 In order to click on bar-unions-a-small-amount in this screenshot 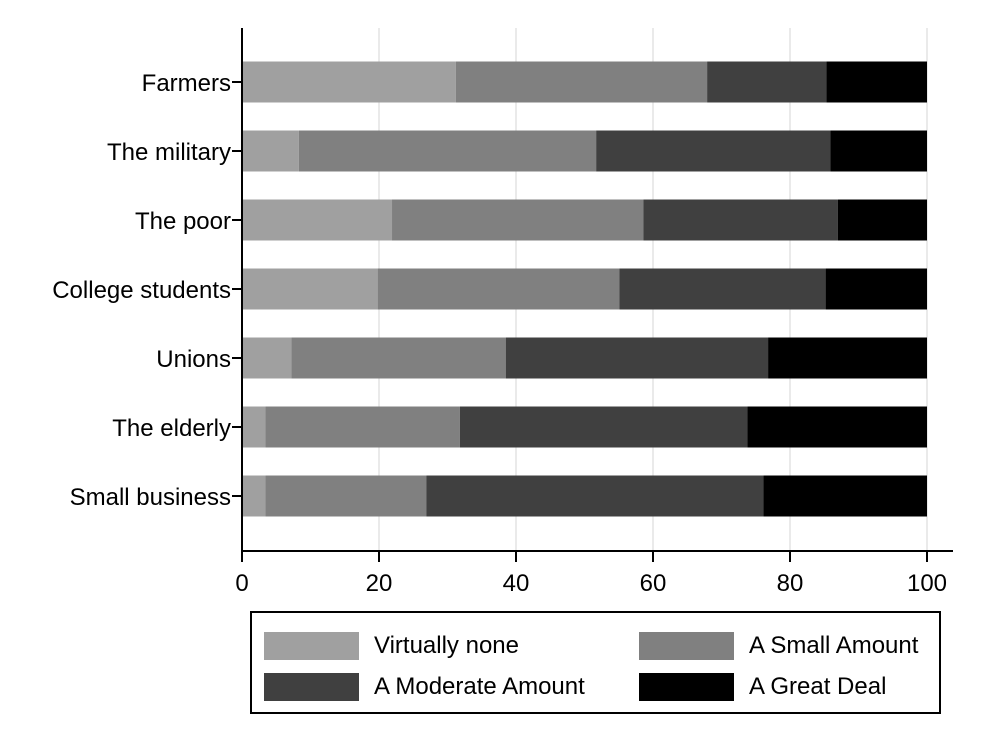, I will do `click(398, 358)`.